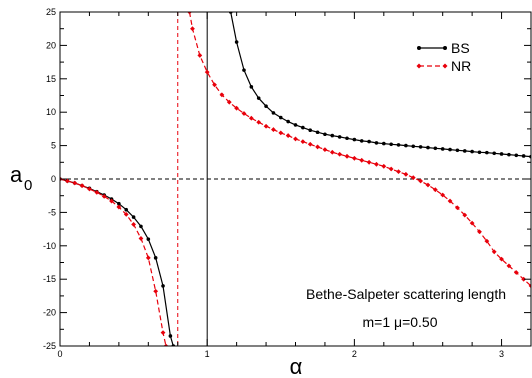 The height and width of the screenshot is (378, 532). What do you see at coordinates (445, 48) in the screenshot?
I see `legend-marker-bs` at bounding box center [445, 48].